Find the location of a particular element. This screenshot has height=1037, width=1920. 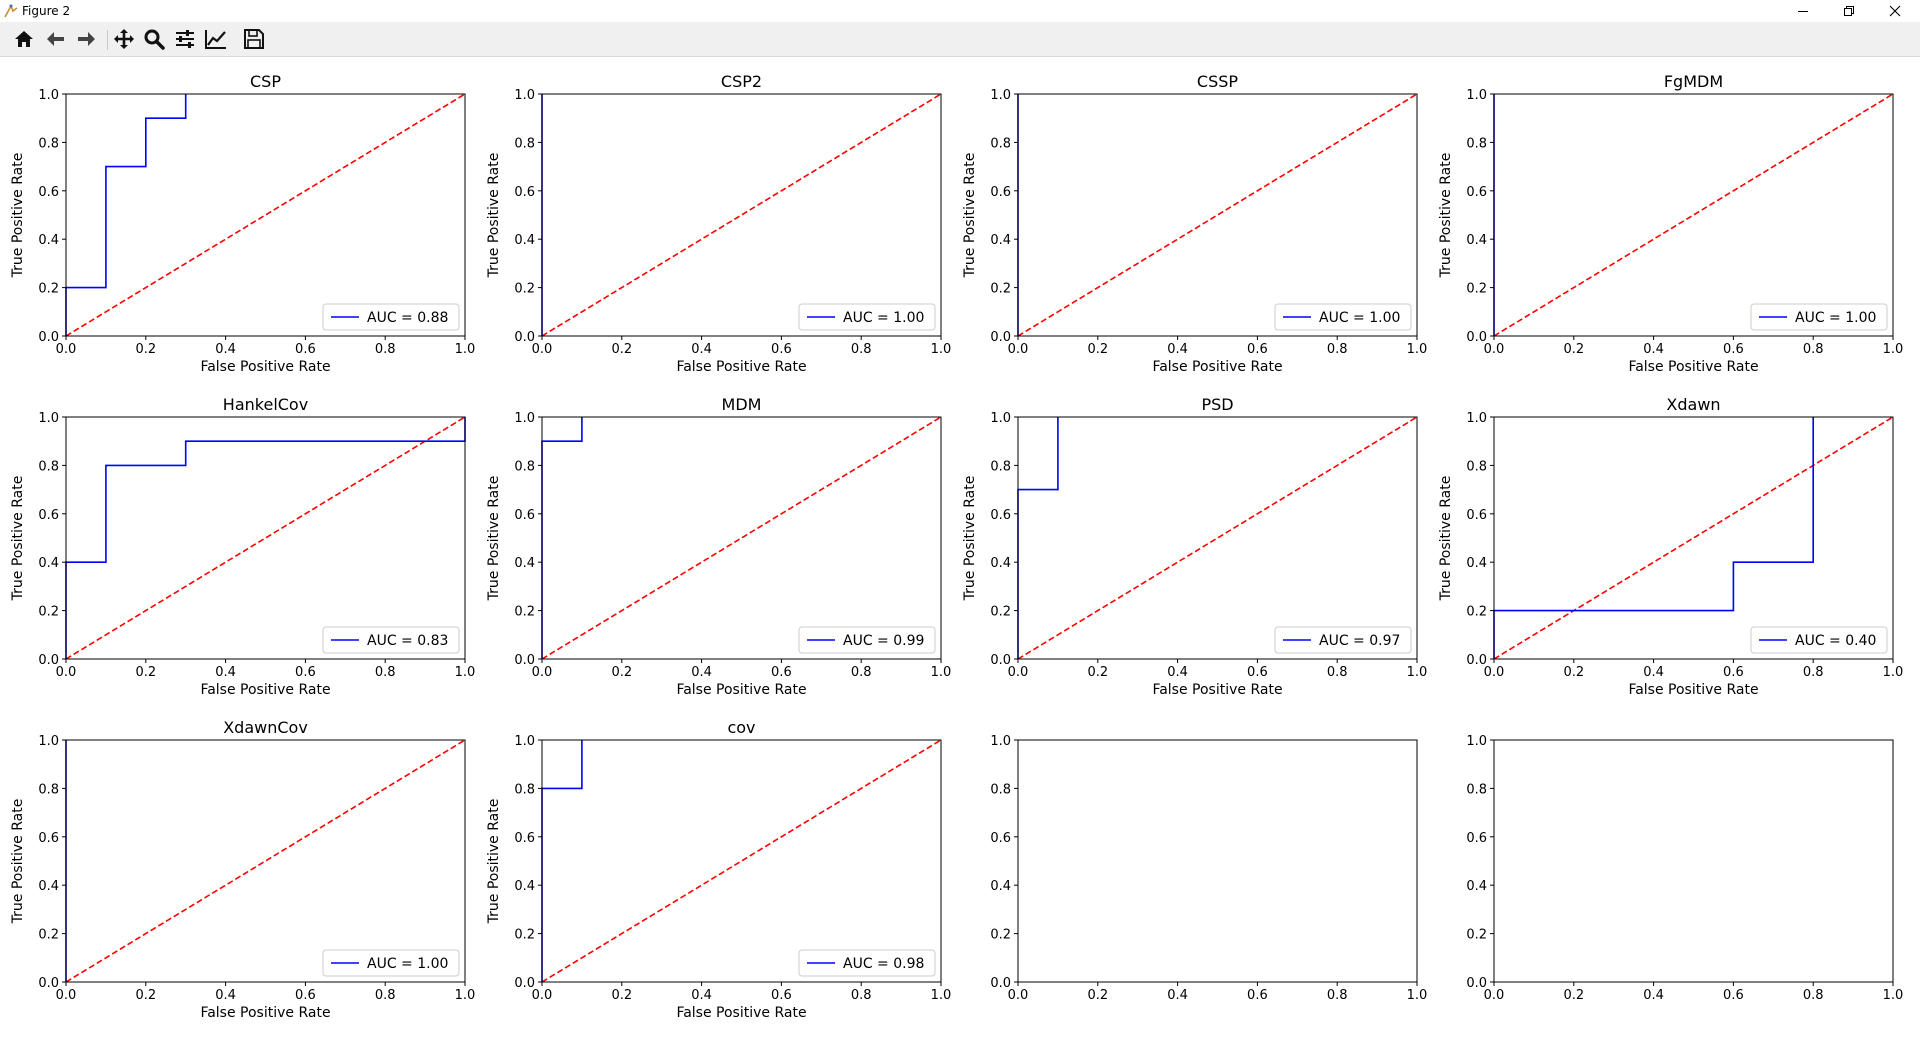

close-button is located at coordinates (1895, 11).